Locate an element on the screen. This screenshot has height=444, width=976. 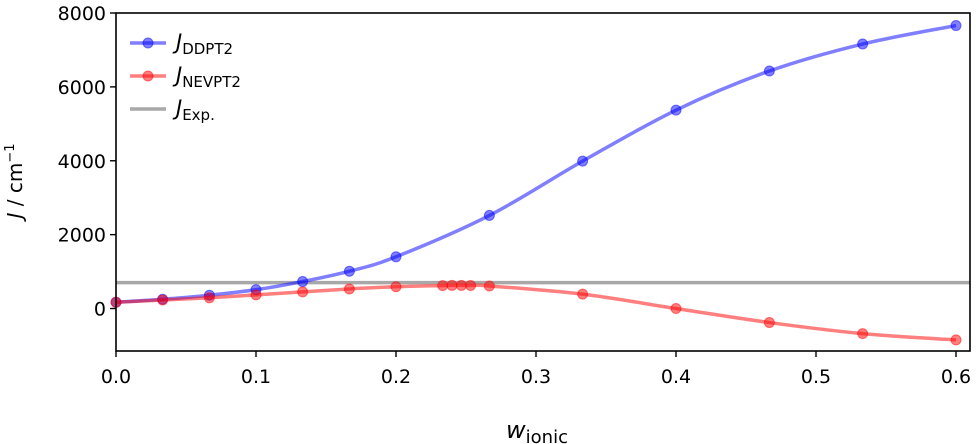
x-tick-label: 0.5 is located at coordinates (816, 377).